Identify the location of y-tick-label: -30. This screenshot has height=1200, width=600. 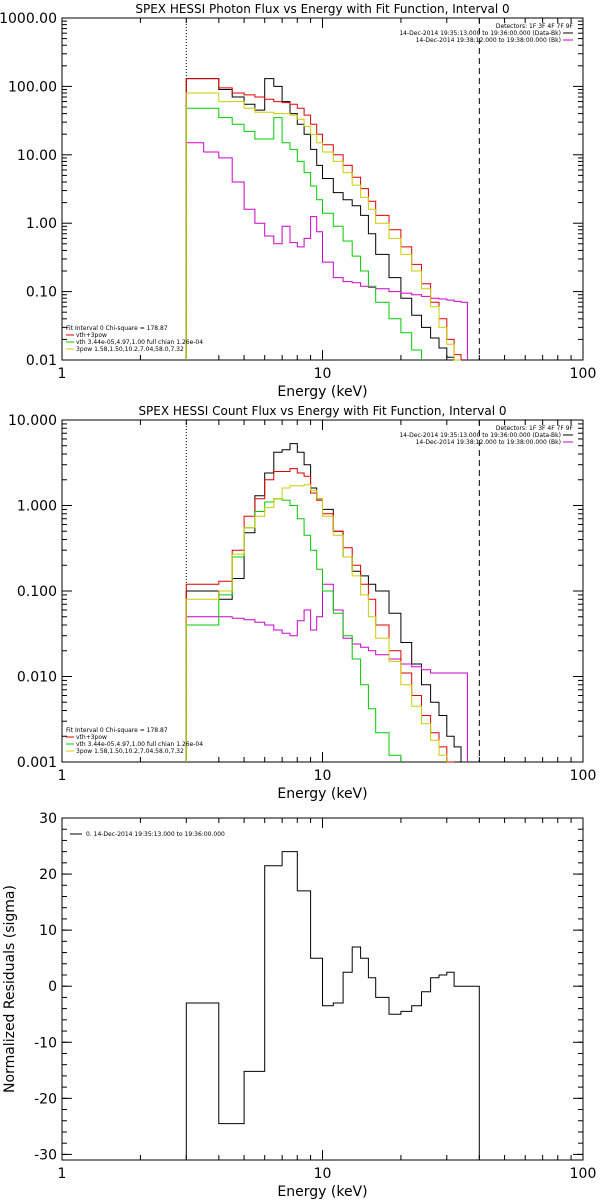
(45, 1155).